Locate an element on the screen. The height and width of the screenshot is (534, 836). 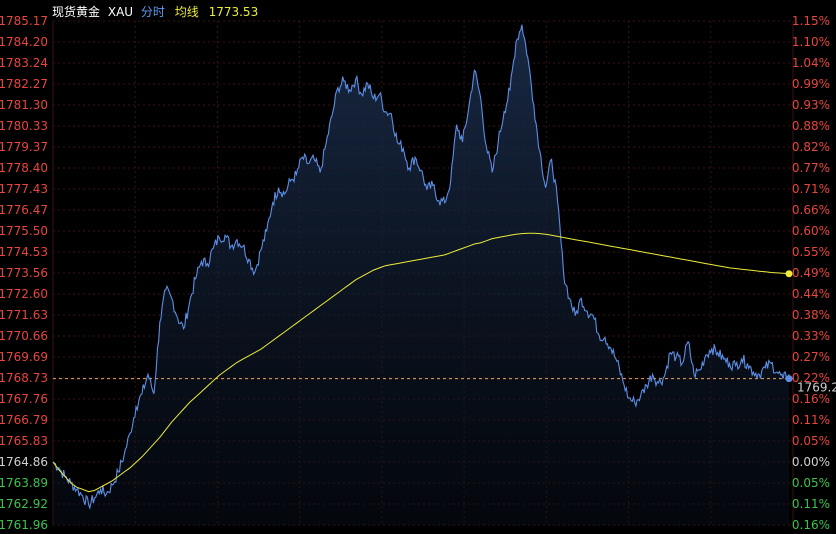
price-tick-label: 1773.56 is located at coordinates (24, 273).